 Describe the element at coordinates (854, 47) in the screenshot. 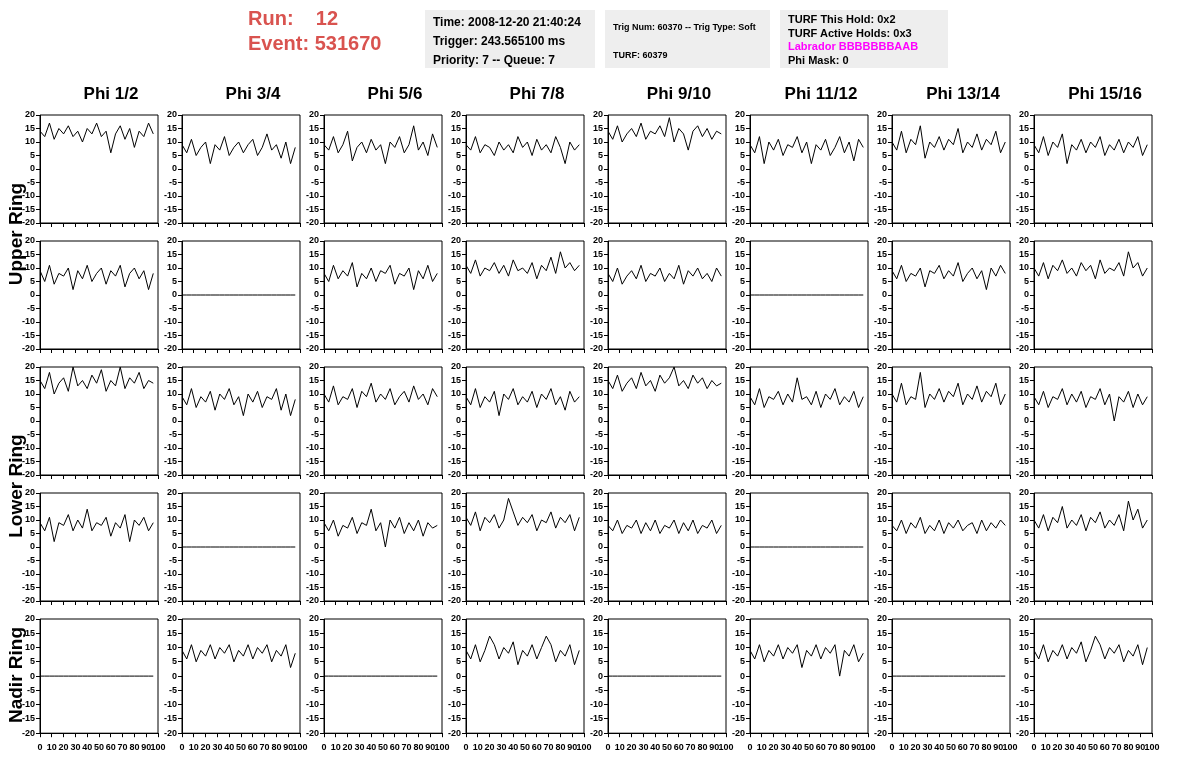

I see `text: Labrador BBBBBBBAAB` at that location.